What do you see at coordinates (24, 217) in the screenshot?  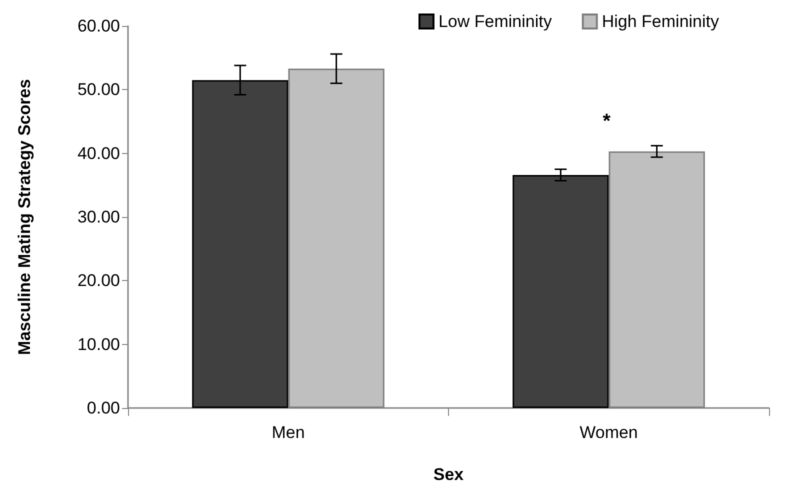 I see `y-axis-title: Masculine Mating Strategy Scores` at bounding box center [24, 217].